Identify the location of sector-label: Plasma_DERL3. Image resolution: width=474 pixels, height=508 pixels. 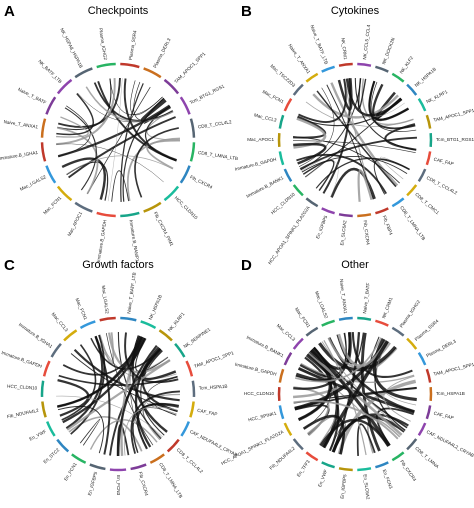
(441, 349).